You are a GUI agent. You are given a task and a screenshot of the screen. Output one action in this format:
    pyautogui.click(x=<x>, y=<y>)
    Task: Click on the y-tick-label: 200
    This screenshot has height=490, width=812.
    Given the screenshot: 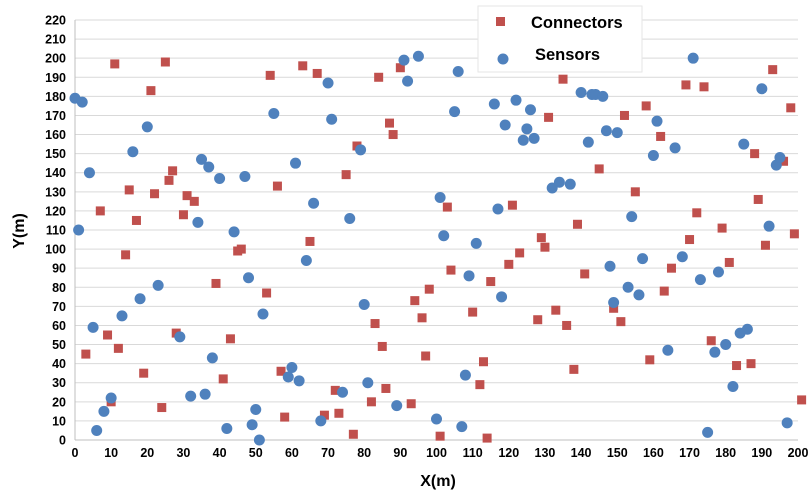 What is the action you would take?
    pyautogui.click(x=55, y=59)
    